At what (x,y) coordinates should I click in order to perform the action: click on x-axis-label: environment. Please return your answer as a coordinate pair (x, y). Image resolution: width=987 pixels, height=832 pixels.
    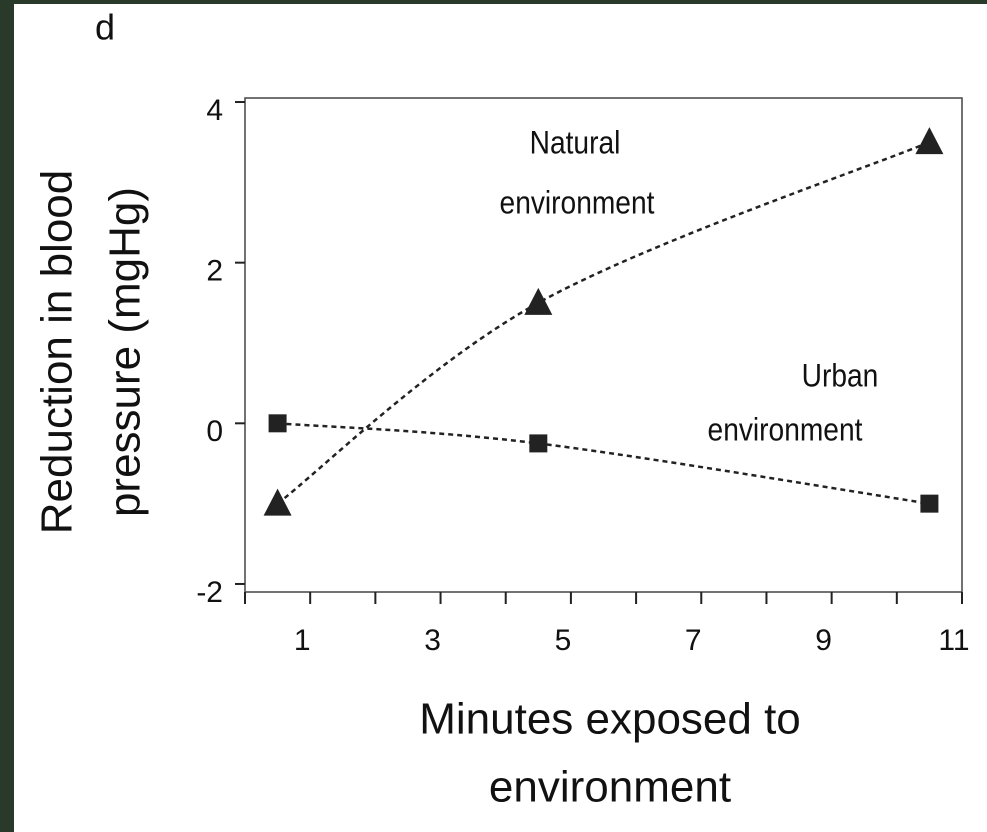
    Looking at the image, I should click on (610, 787).